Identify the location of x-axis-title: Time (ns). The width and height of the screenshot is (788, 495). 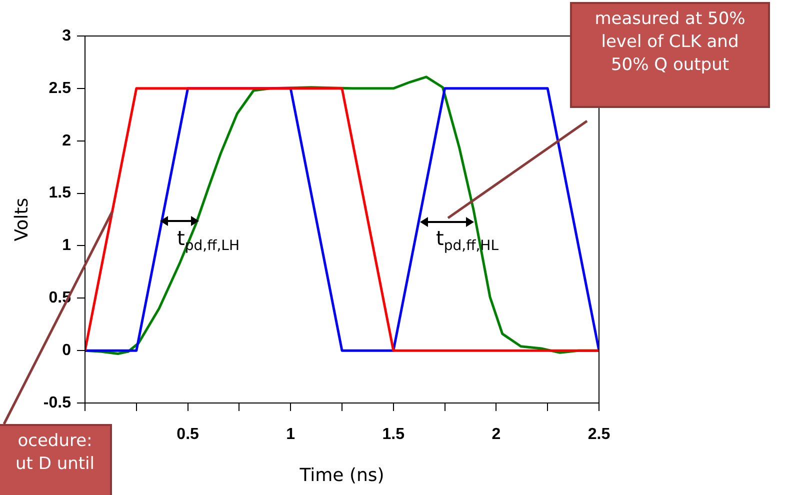
(341, 475).